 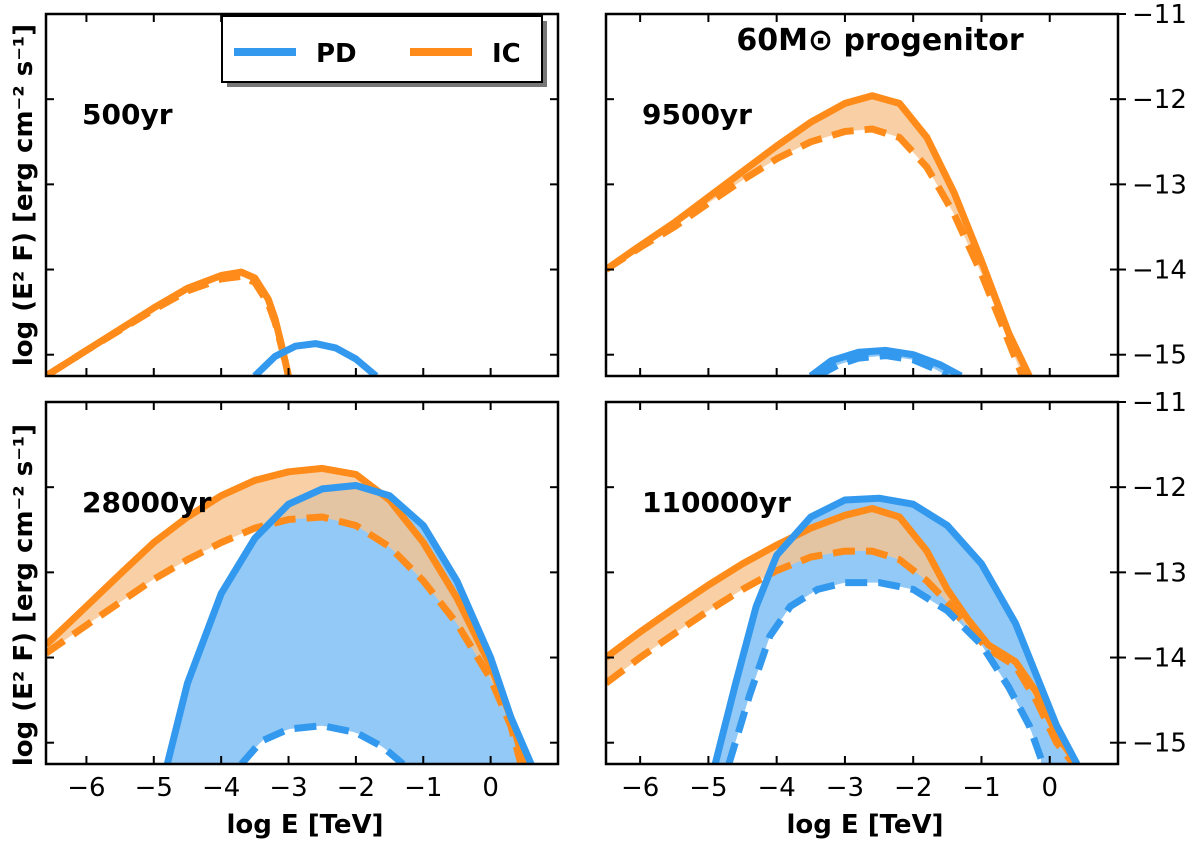 I want to click on y-axis-title-top: log (E² F) [erg cm⁻² s⁻¹], so click(x=24, y=195).